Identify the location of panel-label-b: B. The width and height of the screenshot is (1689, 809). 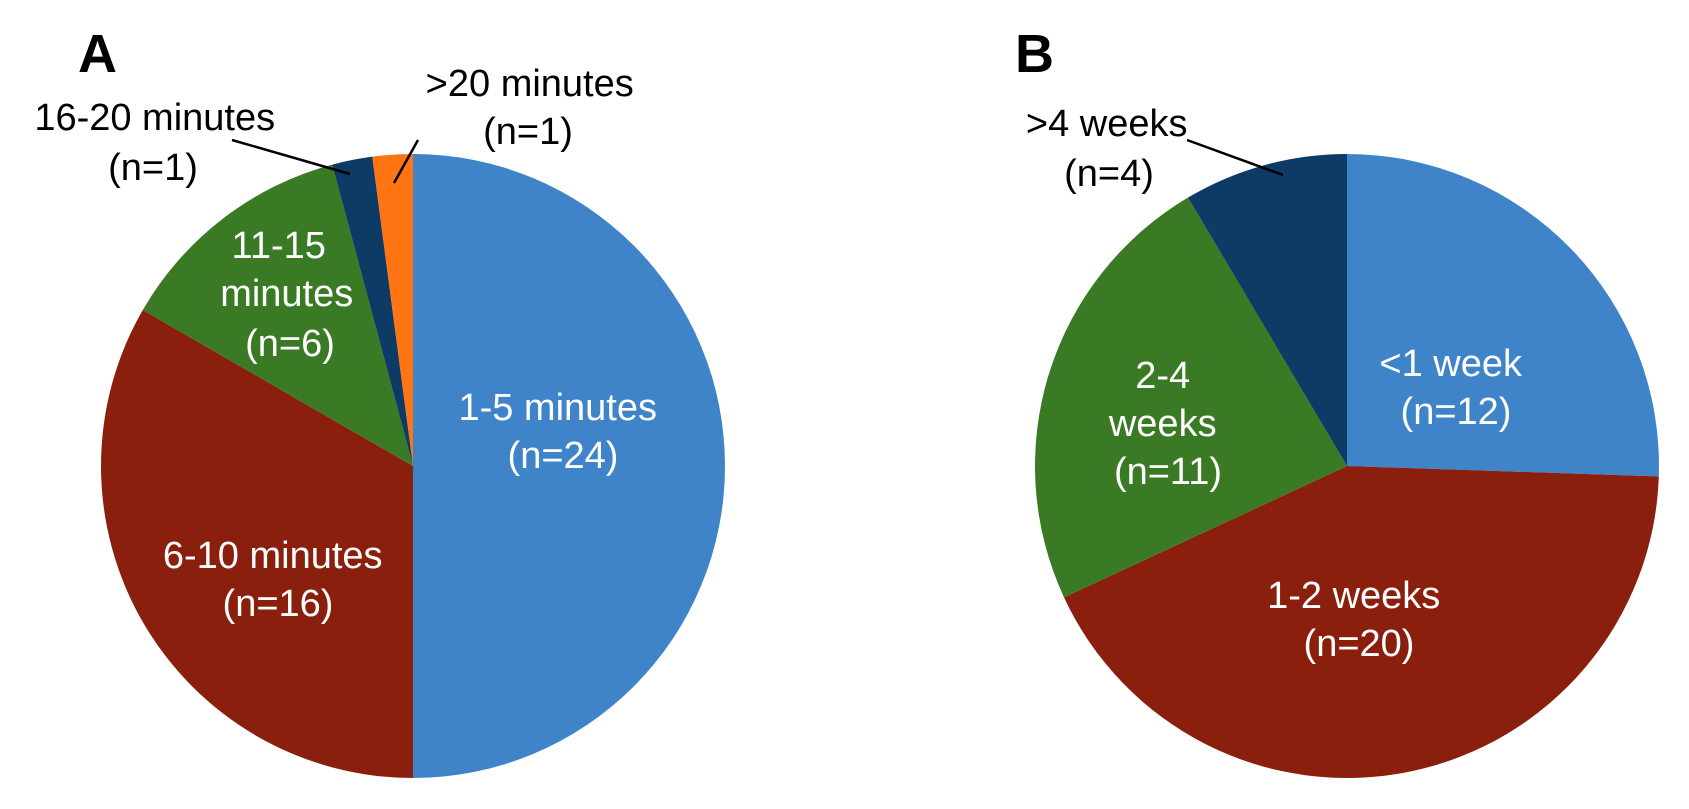
(1034, 54).